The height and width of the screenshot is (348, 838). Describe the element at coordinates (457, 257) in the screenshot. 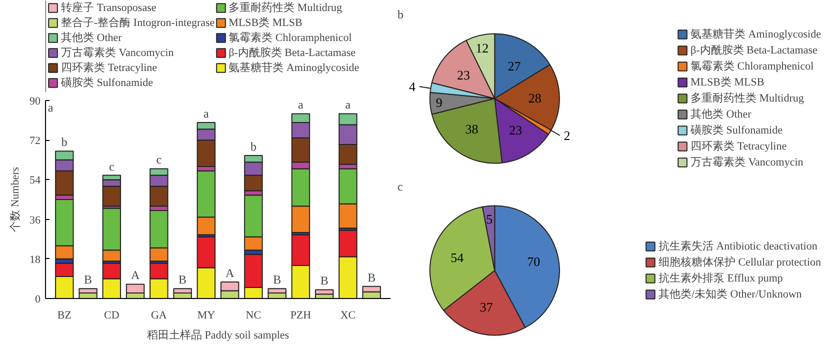

I see `data-label: 54` at that location.